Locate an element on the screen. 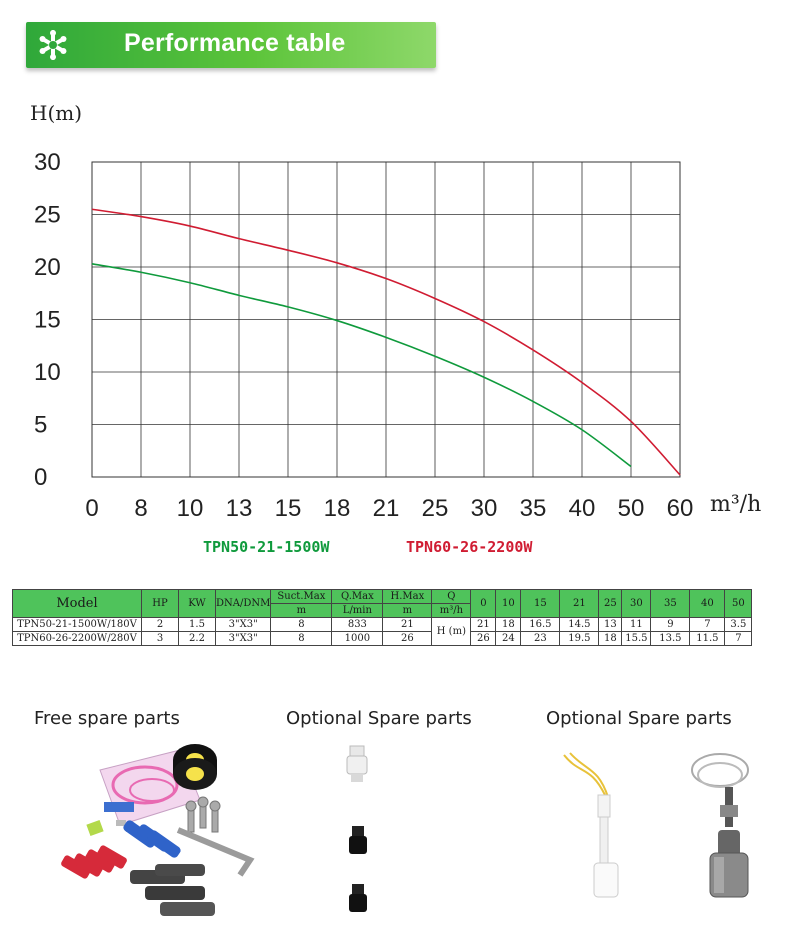 Image resolution: width=790 pixels, height=952 pixels. row2-hmax: 26 is located at coordinates (407, 638).